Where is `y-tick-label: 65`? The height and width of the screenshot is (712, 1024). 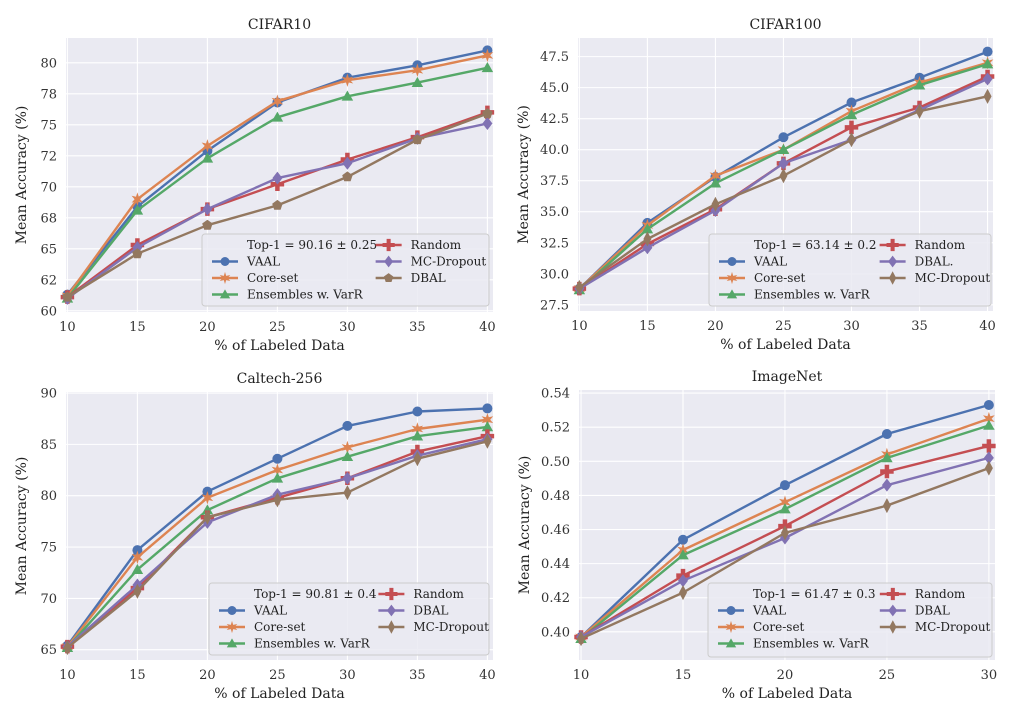
y-tick-label: 65 is located at coordinates (48, 249).